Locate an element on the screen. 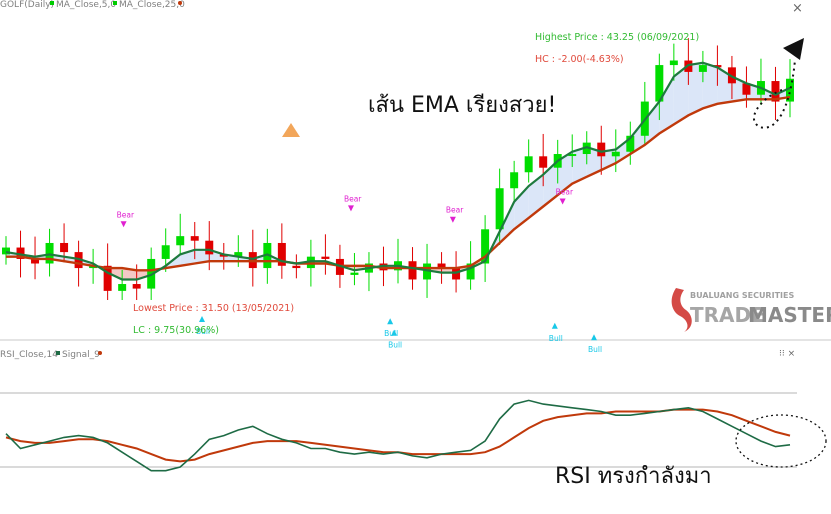 This screenshot has height=514, width=831. logo-trade: TRADE is located at coordinates (727, 315).